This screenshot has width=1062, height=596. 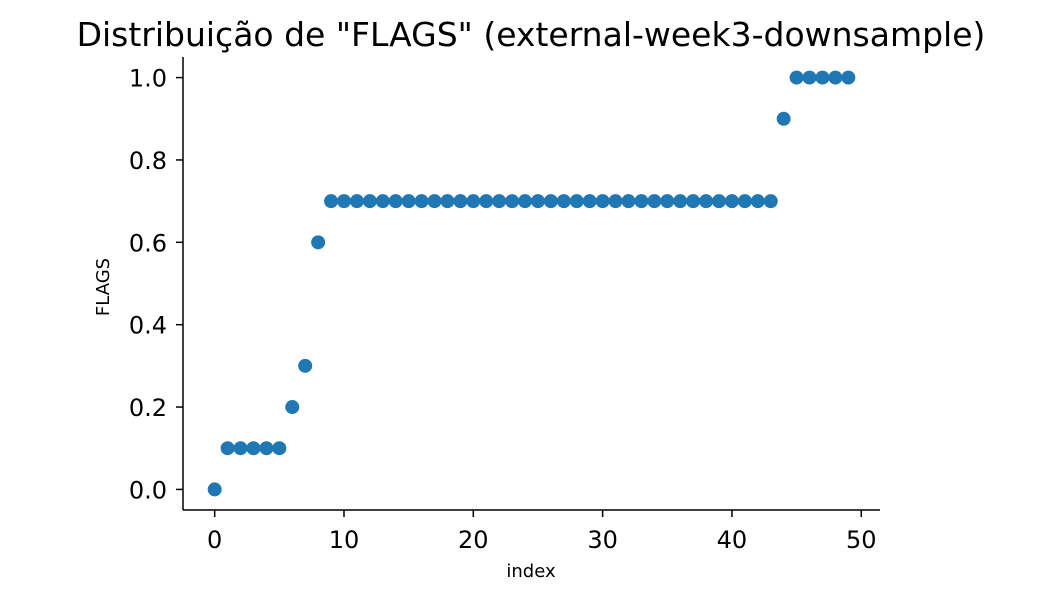 I want to click on x-tick-label: 0, so click(x=214, y=540).